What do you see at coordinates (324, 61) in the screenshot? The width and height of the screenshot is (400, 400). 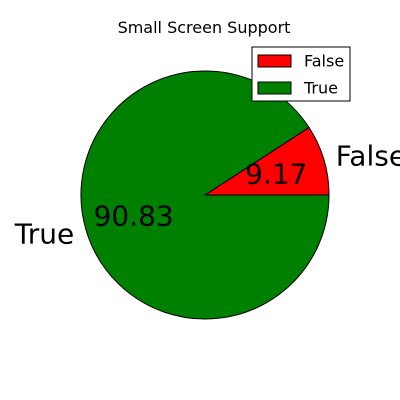 I see `legend-label-false: False` at bounding box center [324, 61].